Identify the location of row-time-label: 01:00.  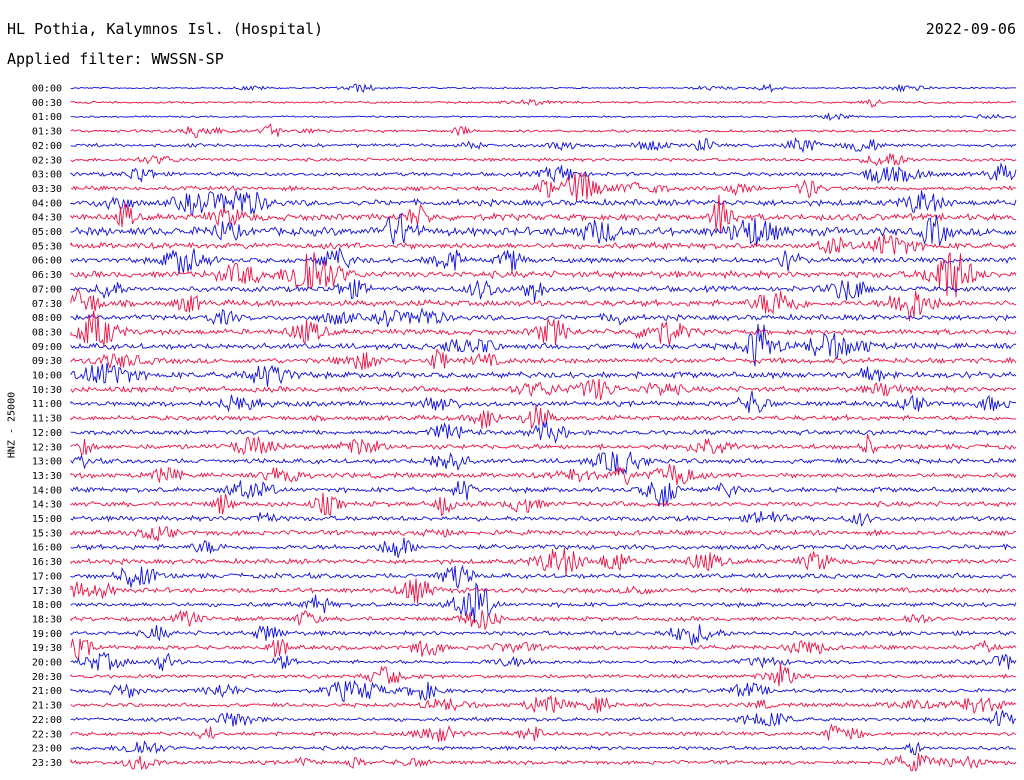
(47, 117).